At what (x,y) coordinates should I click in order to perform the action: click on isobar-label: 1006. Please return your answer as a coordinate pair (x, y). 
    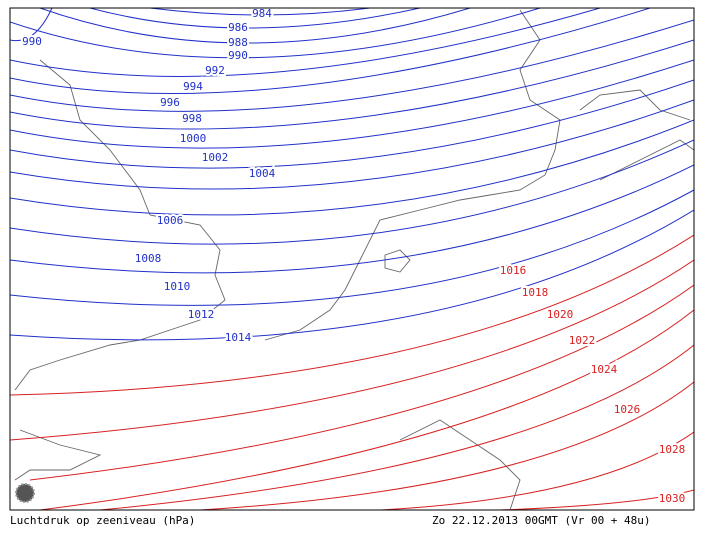
    Looking at the image, I should click on (170, 220).